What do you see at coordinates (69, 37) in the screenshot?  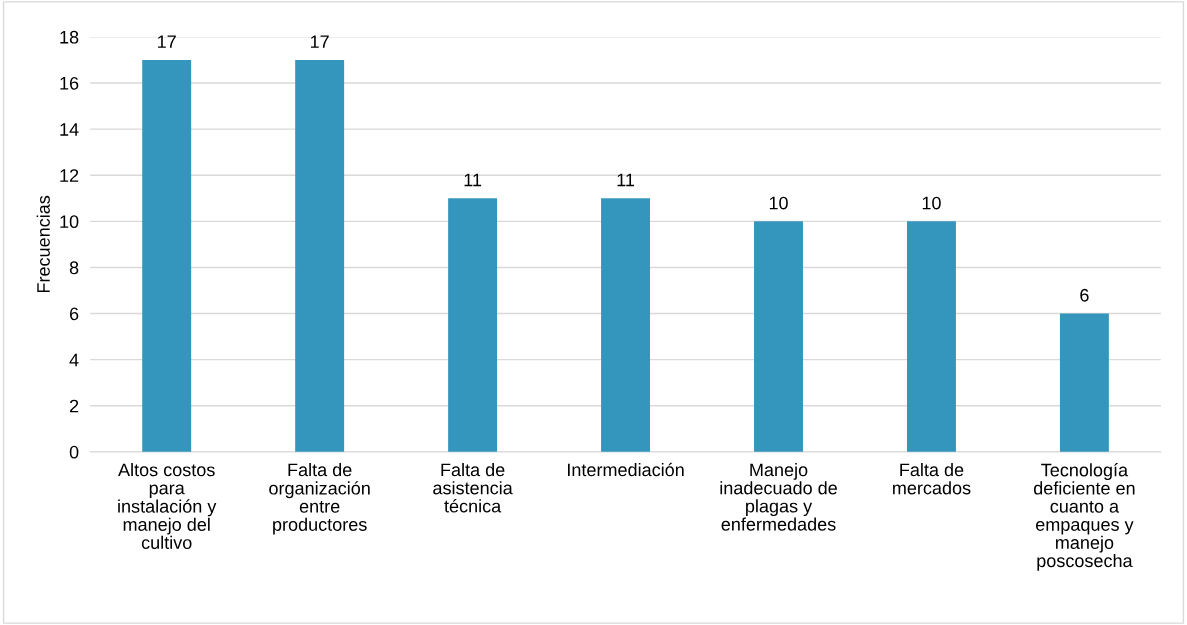 I see `y-tick-label: 18` at bounding box center [69, 37].